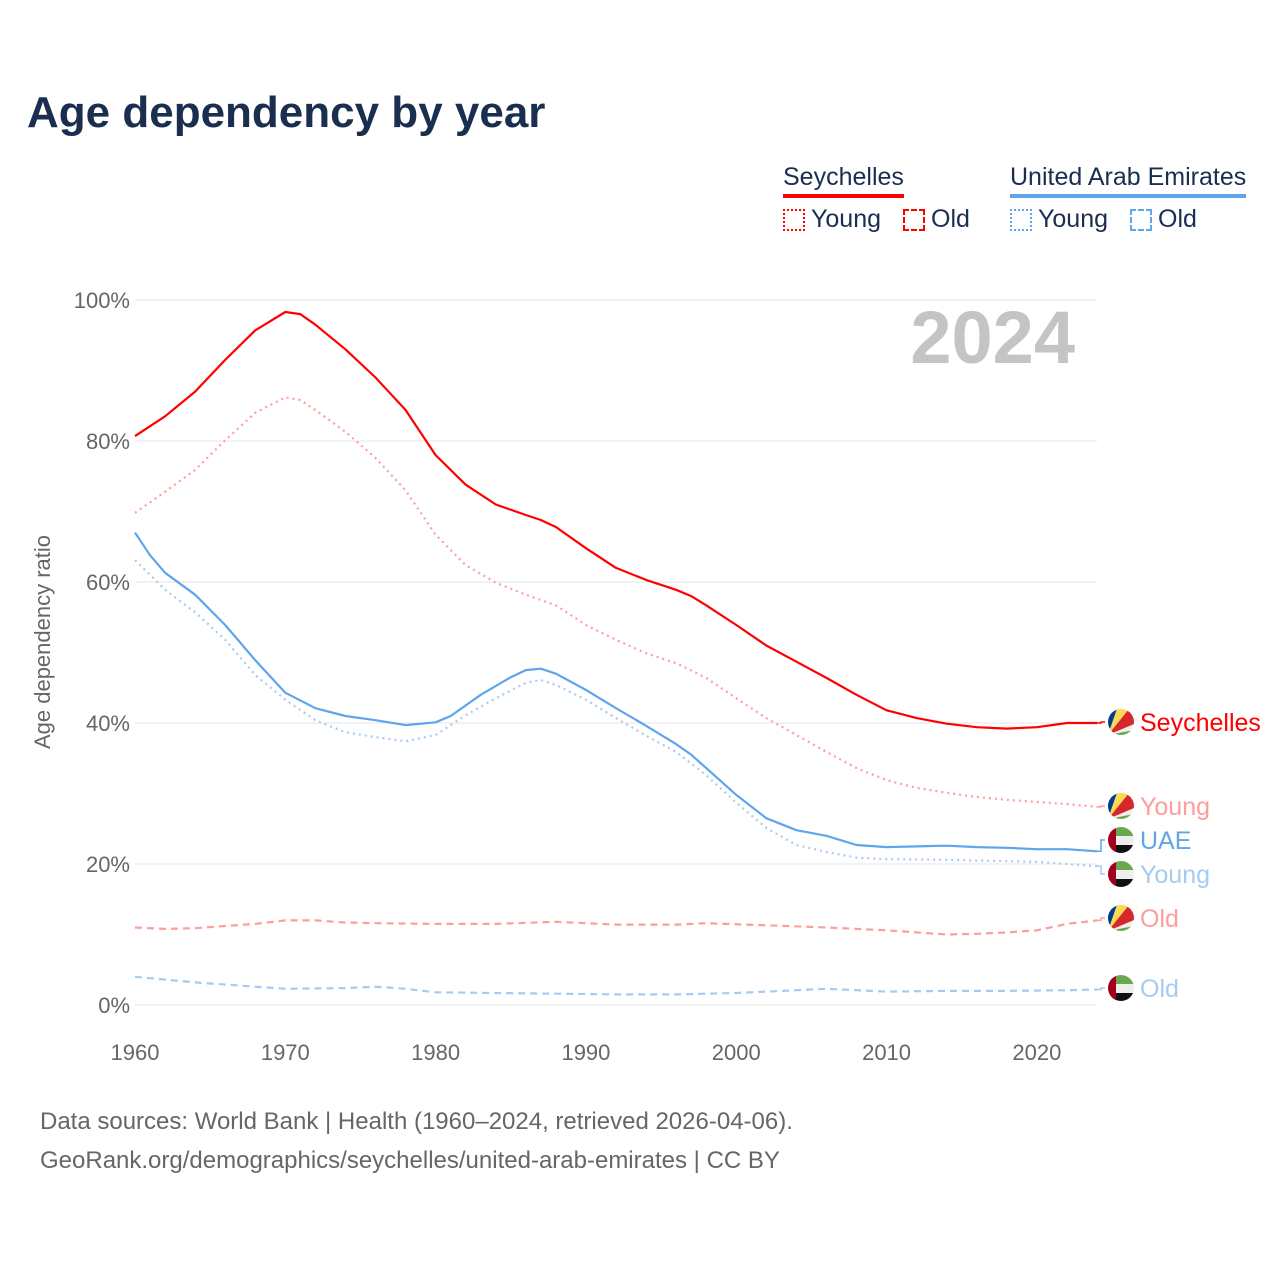  What do you see at coordinates (843, 180) in the screenshot?
I see `legend-seychelles: Seychelles` at bounding box center [843, 180].